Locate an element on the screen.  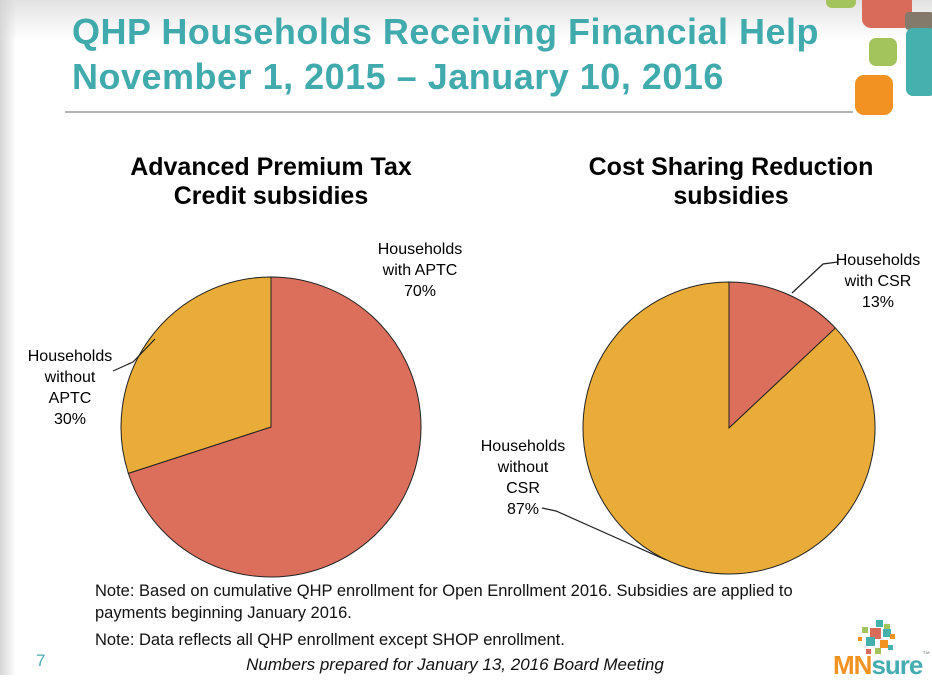
pie-chart-csr is located at coordinates (729, 428).